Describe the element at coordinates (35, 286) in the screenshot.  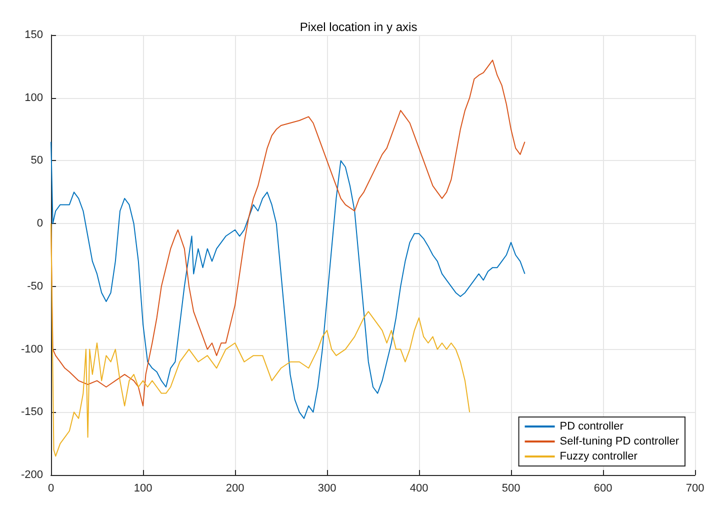
I see `y-tick-label: -50` at that location.